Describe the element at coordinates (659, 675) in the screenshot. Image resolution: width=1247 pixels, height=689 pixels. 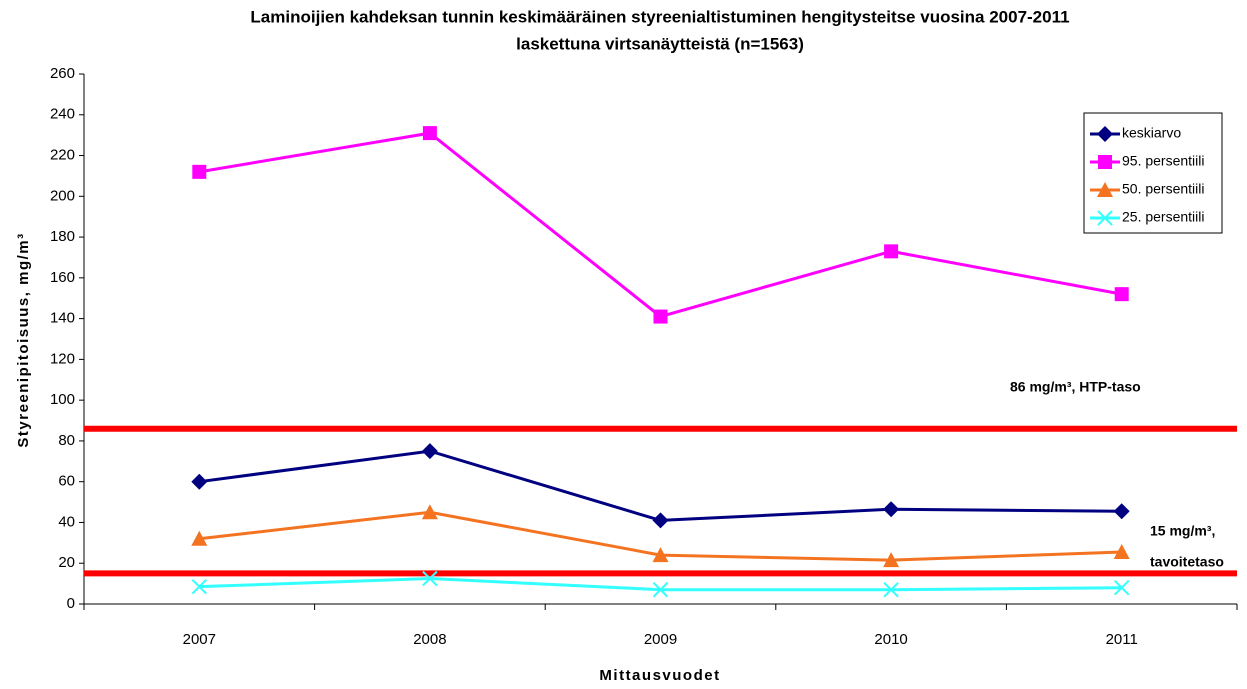
I see `x-axis-title: Mittausvuodet` at that location.